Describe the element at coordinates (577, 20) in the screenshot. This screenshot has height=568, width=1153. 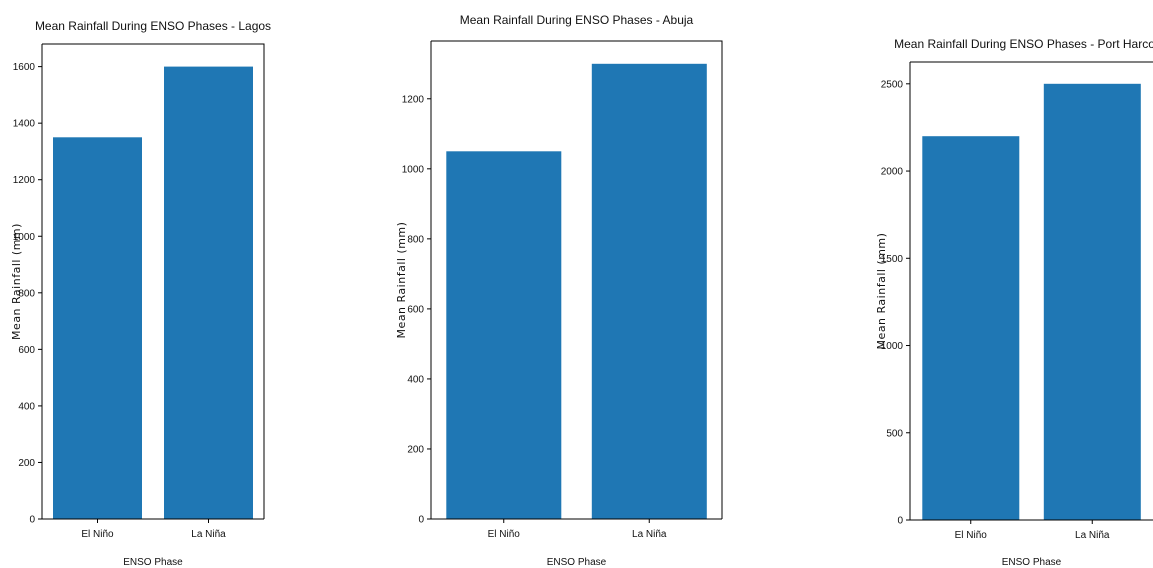
I see `chart-title: Mean Rainfall During ENSO Phases - Abuja` at that location.